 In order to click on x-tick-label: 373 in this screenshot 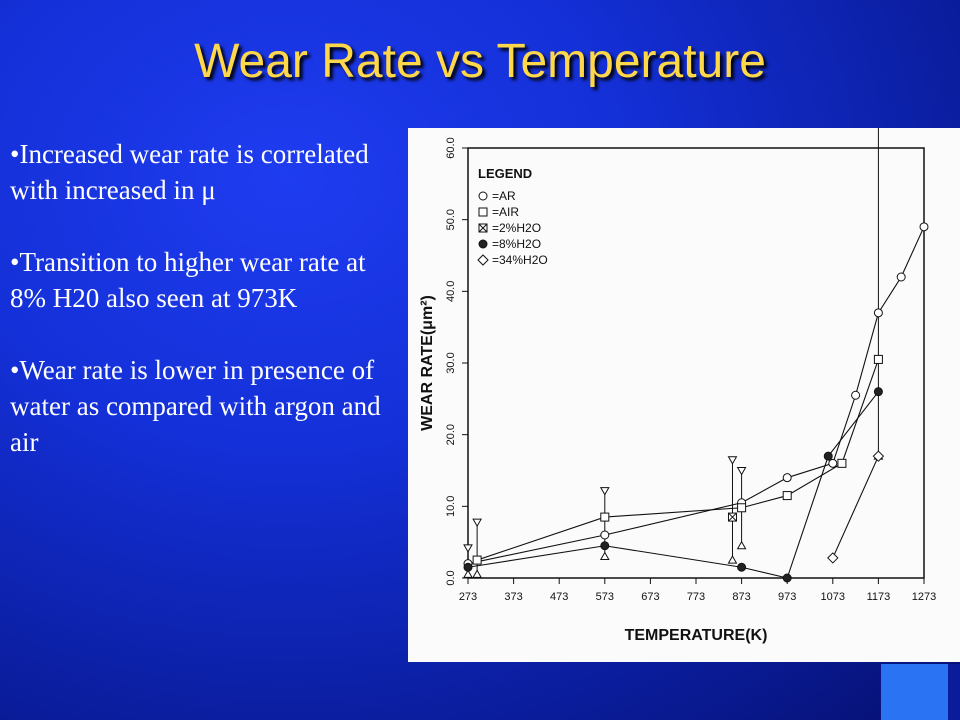, I will do `click(513, 597)`.